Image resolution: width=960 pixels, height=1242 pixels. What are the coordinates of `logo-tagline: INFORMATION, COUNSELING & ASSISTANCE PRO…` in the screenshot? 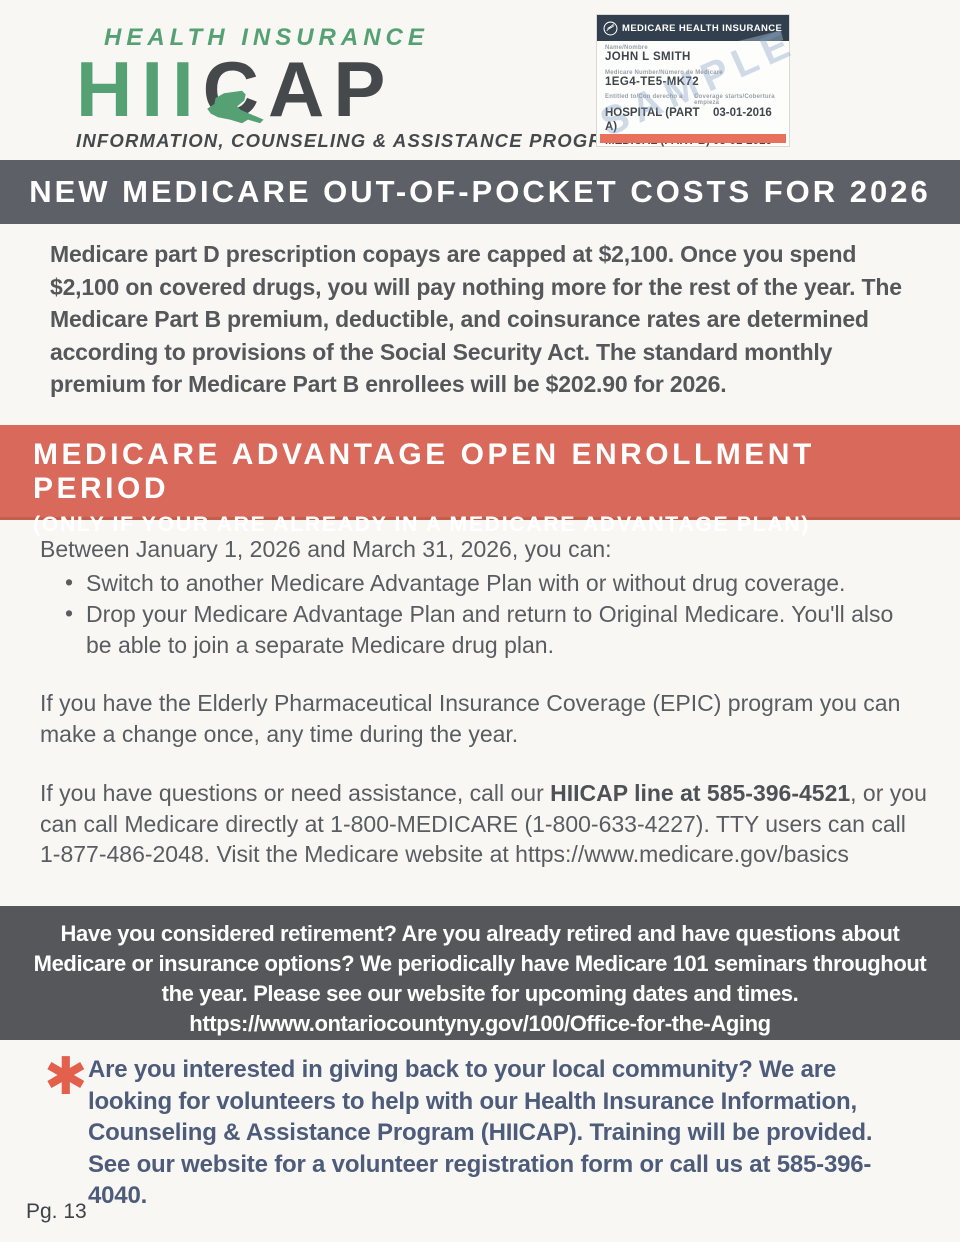 It's located at (355, 140).